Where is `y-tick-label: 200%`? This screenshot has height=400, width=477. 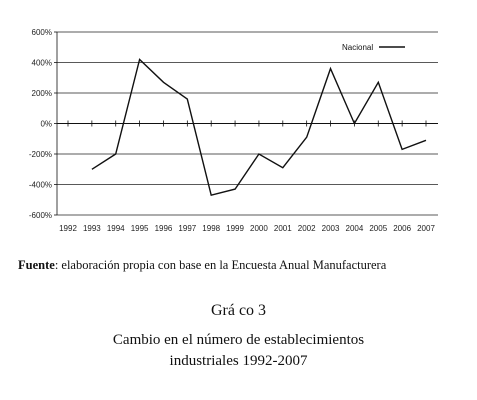
y-tick-label: 200% is located at coordinates (42, 93).